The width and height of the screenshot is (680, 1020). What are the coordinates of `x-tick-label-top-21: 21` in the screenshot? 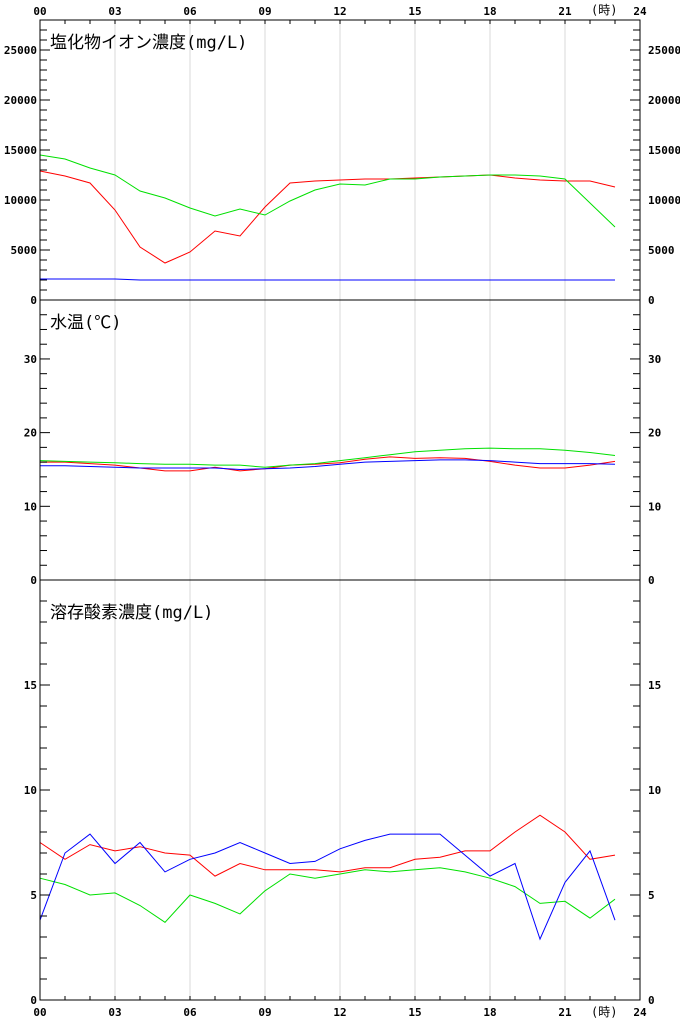 It's located at (565, 11).